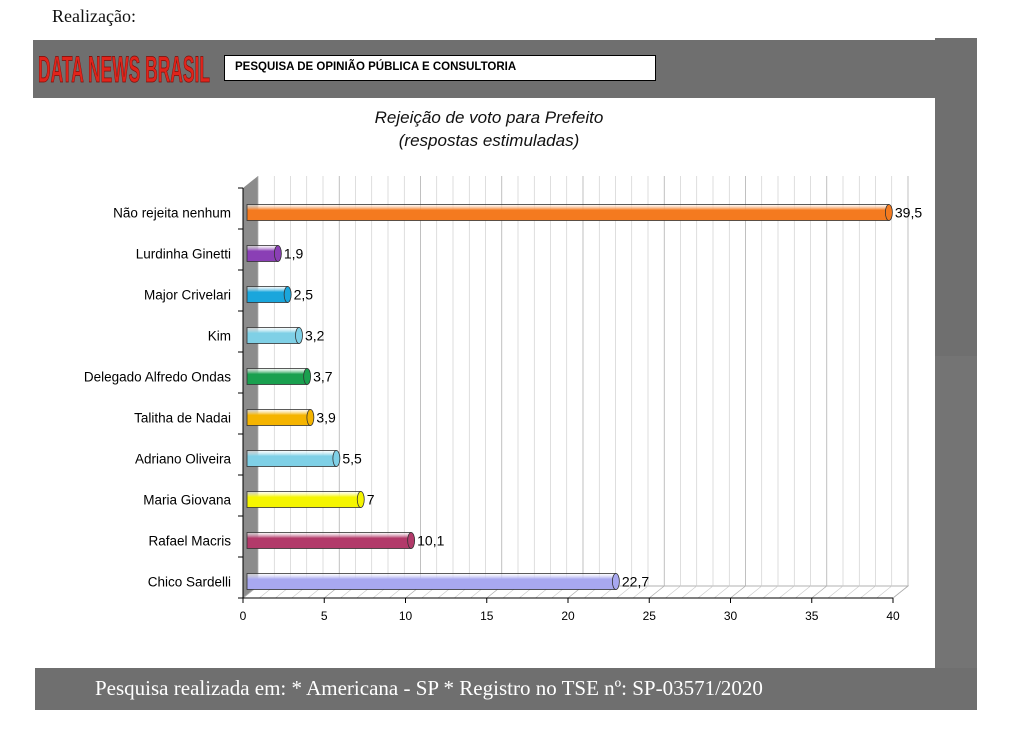  I want to click on data-label: 2,5, so click(304, 295).